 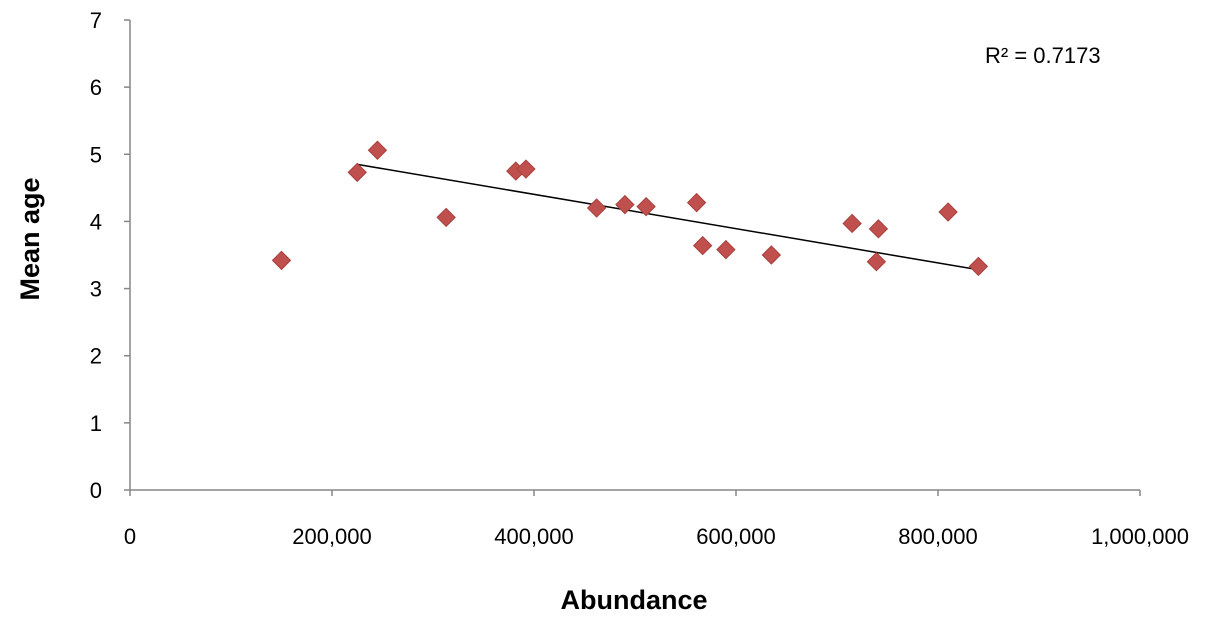 What do you see at coordinates (938, 536) in the screenshot?
I see `x-tick-label: 800,000` at bounding box center [938, 536].